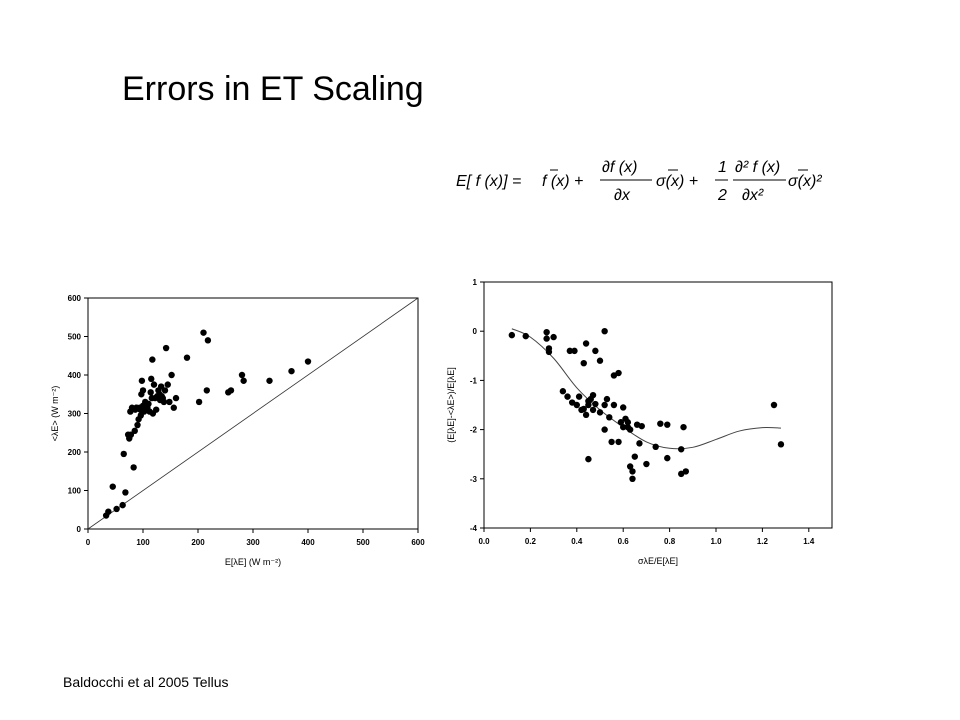 The image size is (960, 720). Describe the element at coordinates (763, 541) in the screenshot. I see `right-xtick-label: 1.2` at that location.